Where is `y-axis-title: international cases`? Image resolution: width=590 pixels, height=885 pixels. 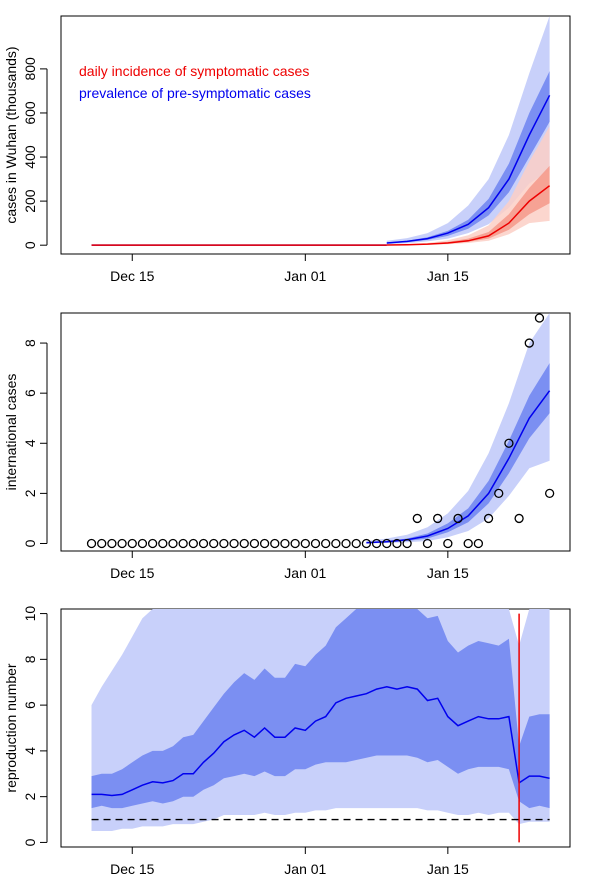 y-axis-title: international cases is located at coordinates (11, 432).